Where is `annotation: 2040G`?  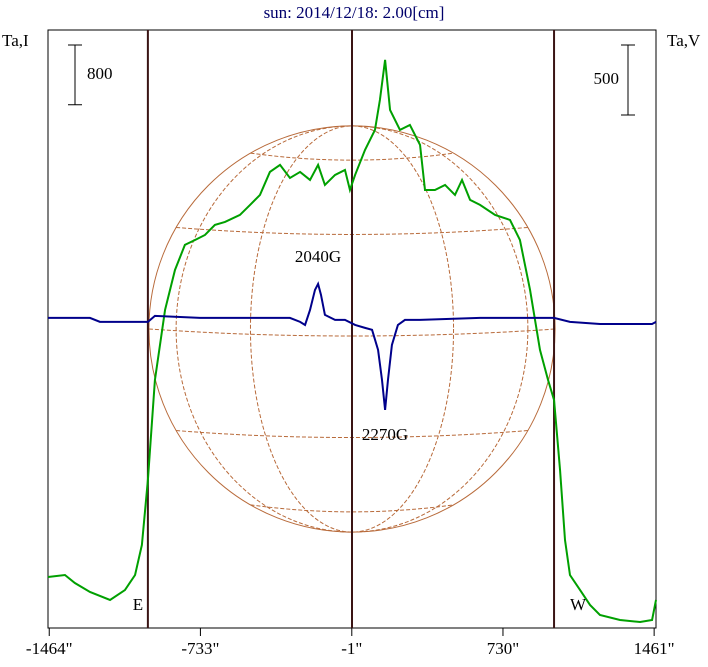
annotation: 2040G is located at coordinates (318, 256).